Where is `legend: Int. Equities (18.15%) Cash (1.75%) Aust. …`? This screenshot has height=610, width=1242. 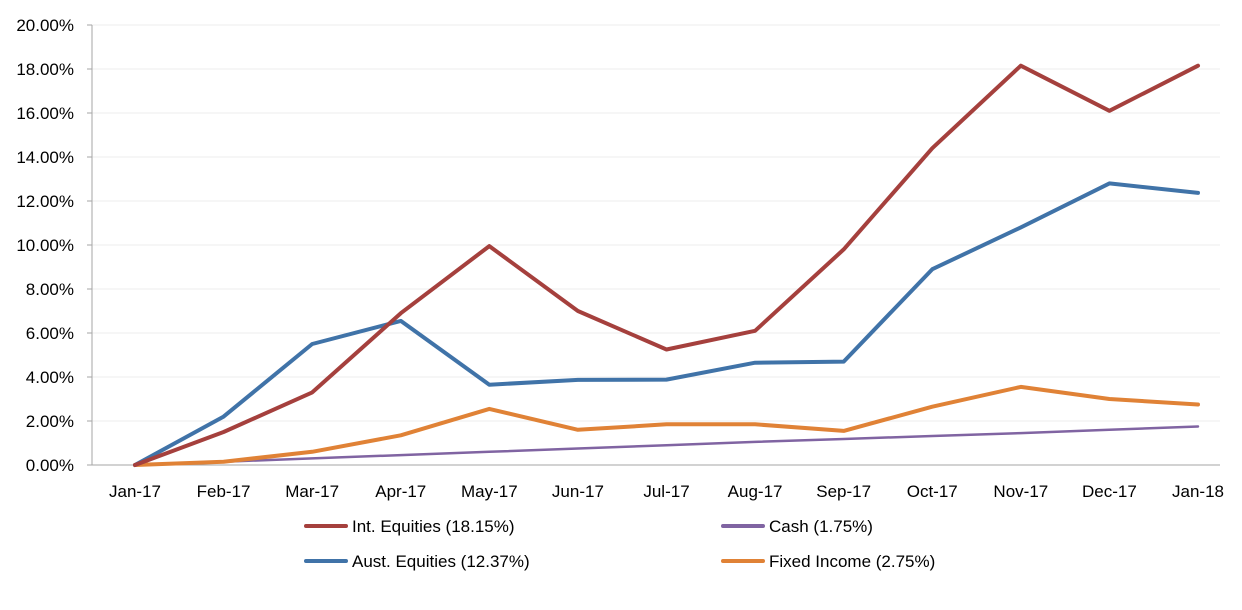 legend: Int. Equities (18.15%) Cash (1.75%) Aust. … is located at coordinates (619, 544).